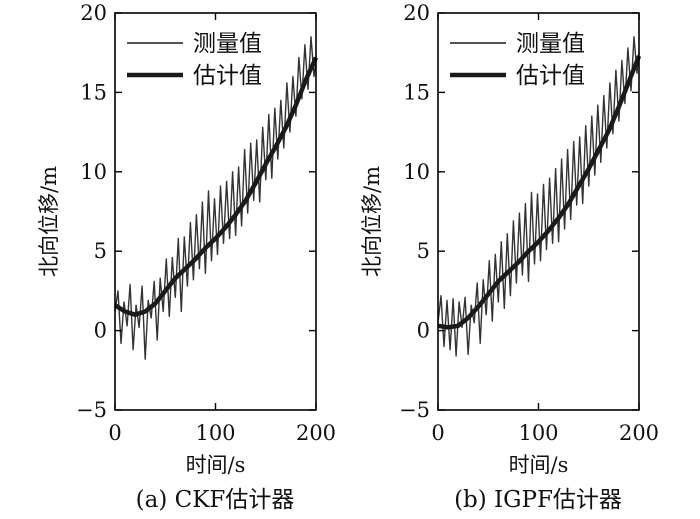  Describe the element at coordinates (215, 500) in the screenshot. I see `panel-caption: (a) CKF估计器` at that location.